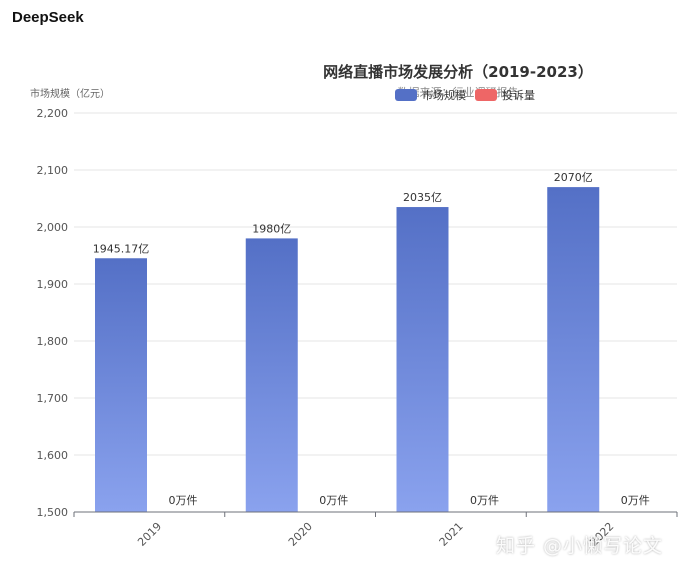 The height and width of the screenshot is (572, 679). I want to click on data-label: 2070亿, so click(573, 177).